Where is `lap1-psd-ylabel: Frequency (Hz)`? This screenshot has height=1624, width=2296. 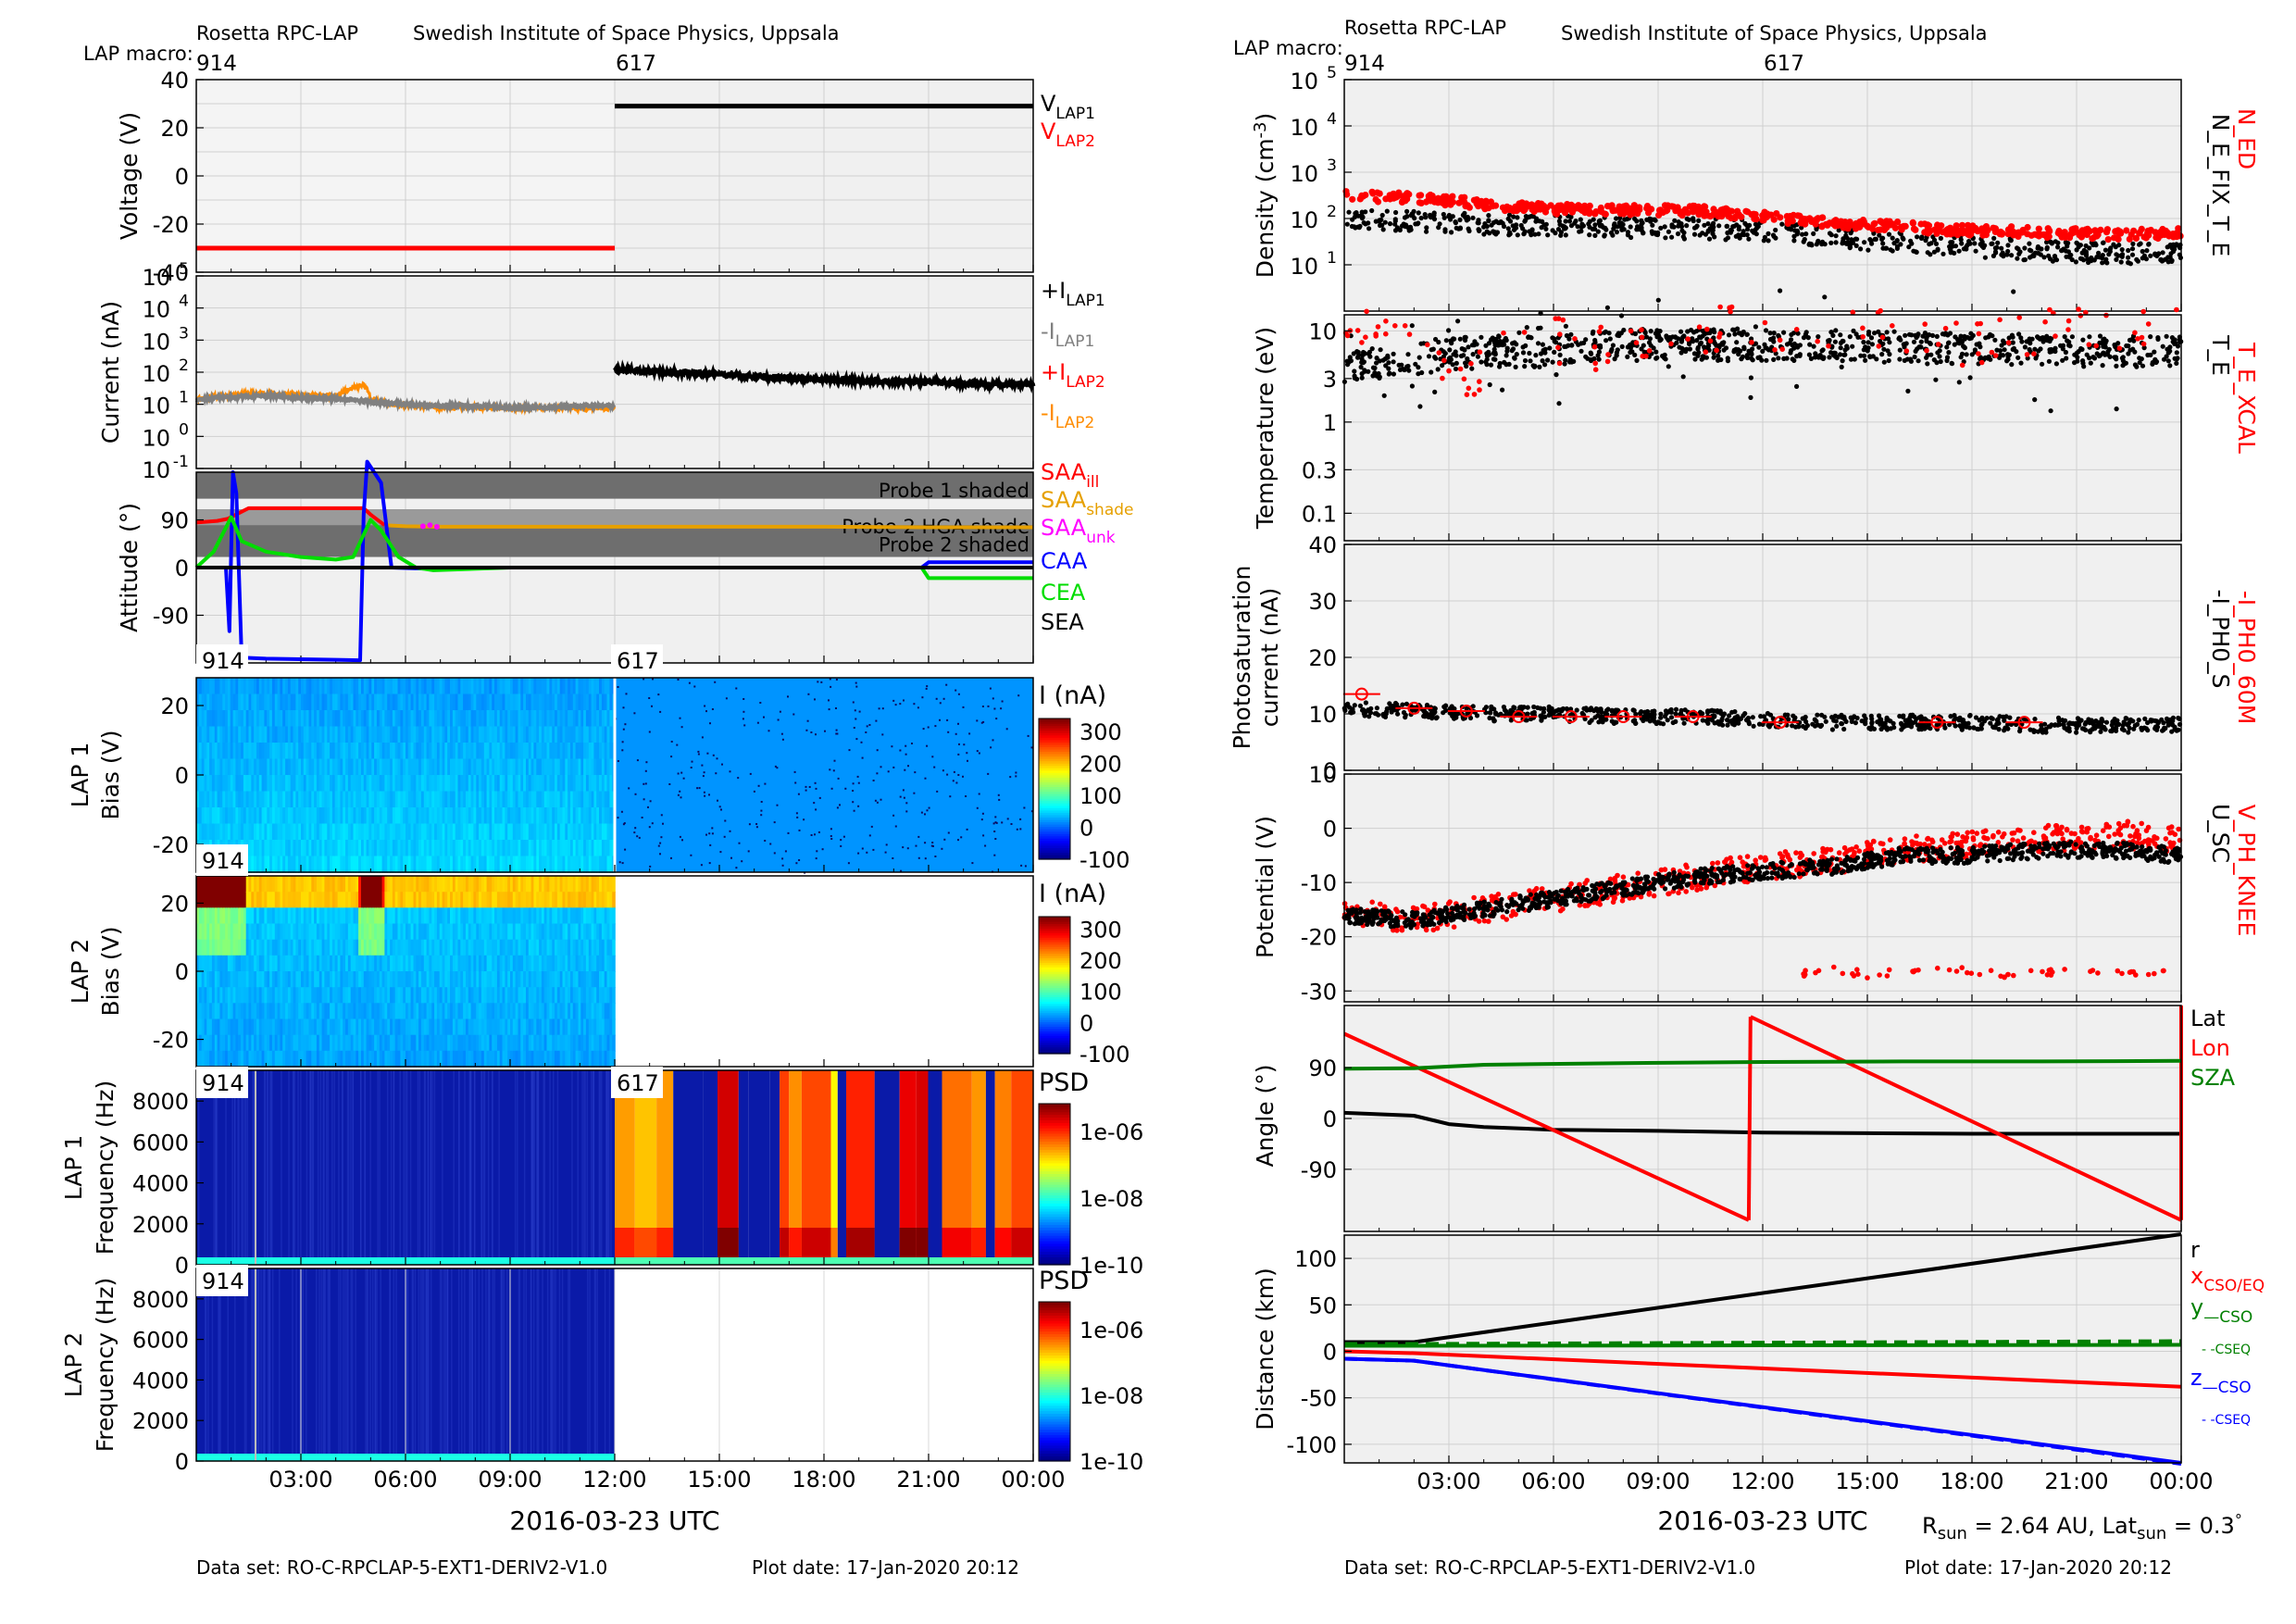
lap1-psd-ylabel: Frequency (Hz) is located at coordinates (105, 1168).